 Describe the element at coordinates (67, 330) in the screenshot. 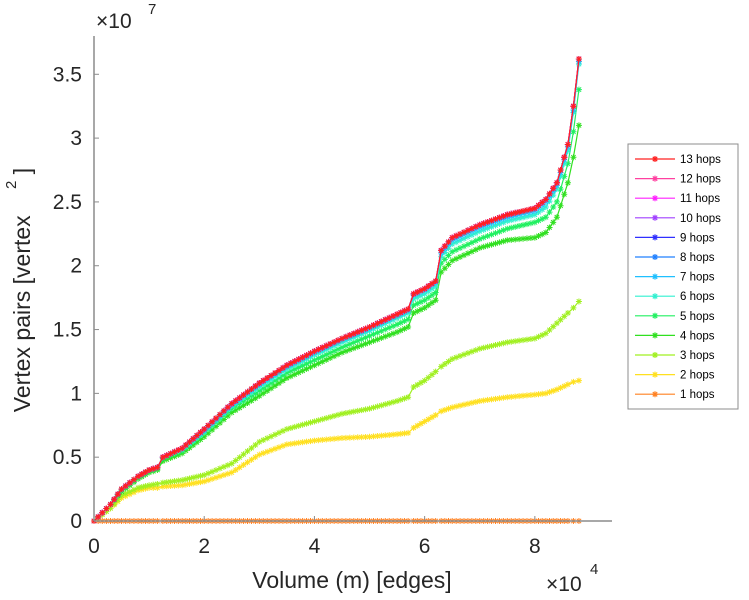

I see `y-tick-label: 1.5` at that location.